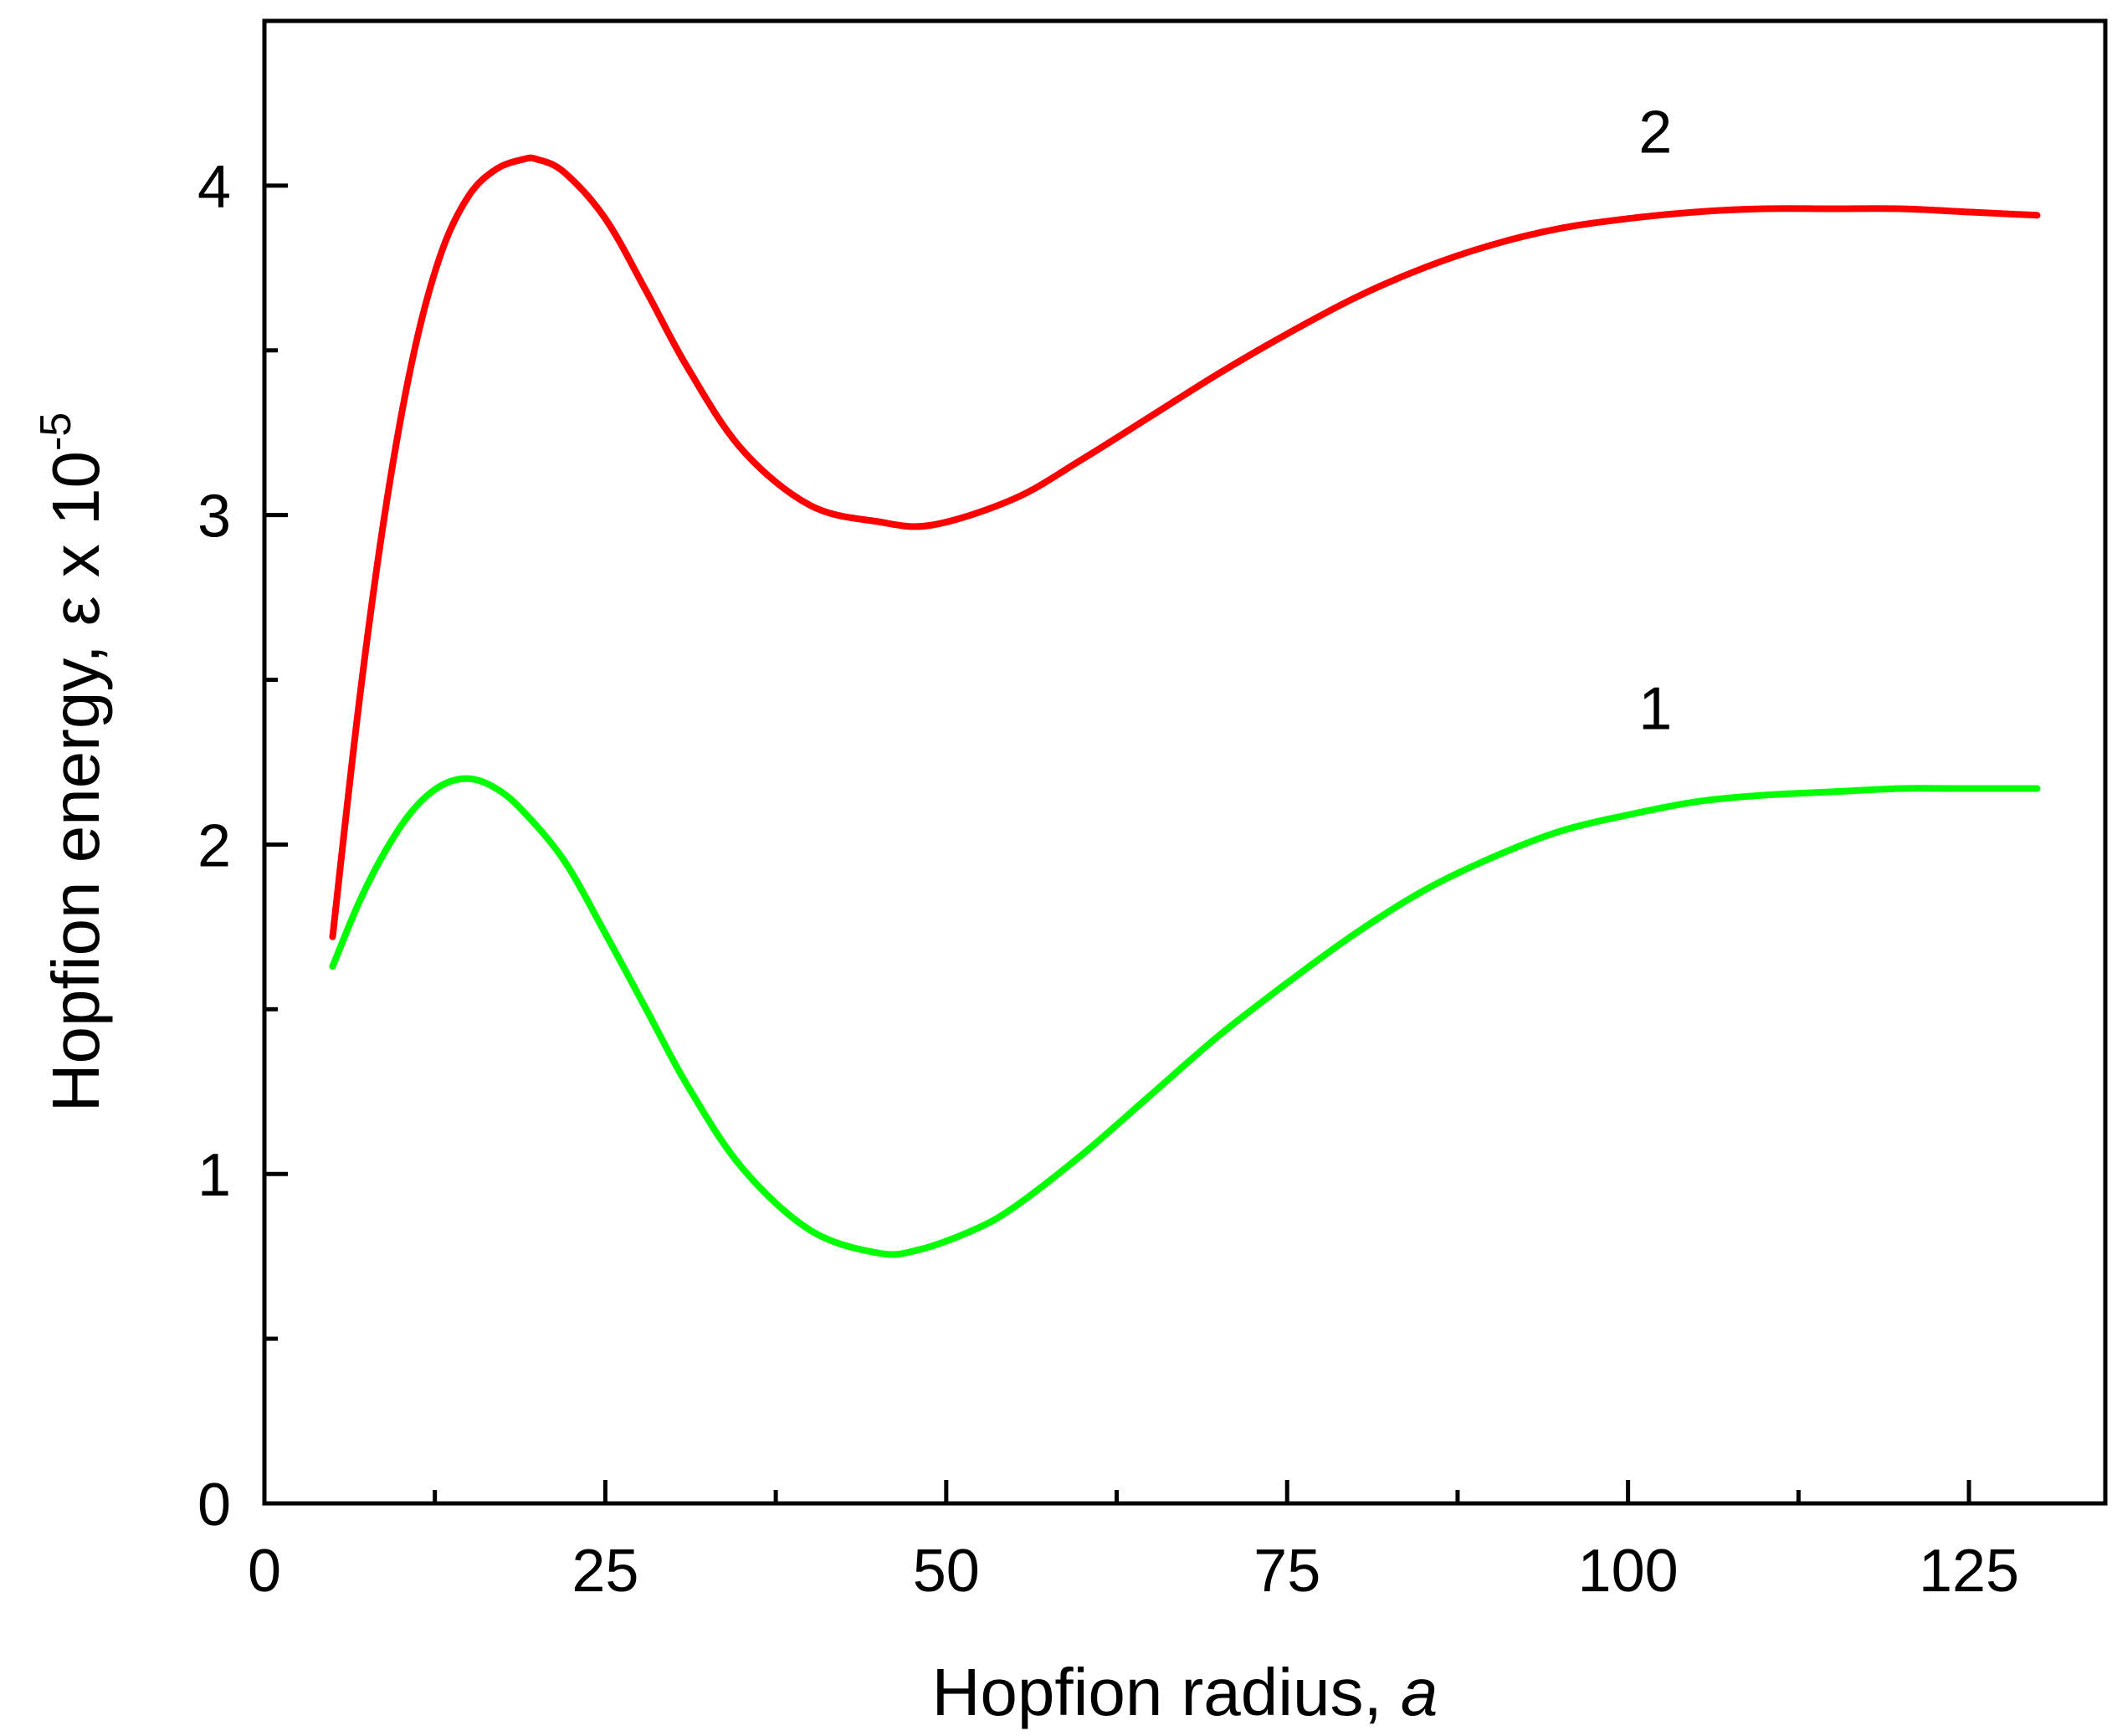 The width and height of the screenshot is (2112, 1736). Describe the element at coordinates (264, 1571) in the screenshot. I see `x-tick-label: 0` at that location.